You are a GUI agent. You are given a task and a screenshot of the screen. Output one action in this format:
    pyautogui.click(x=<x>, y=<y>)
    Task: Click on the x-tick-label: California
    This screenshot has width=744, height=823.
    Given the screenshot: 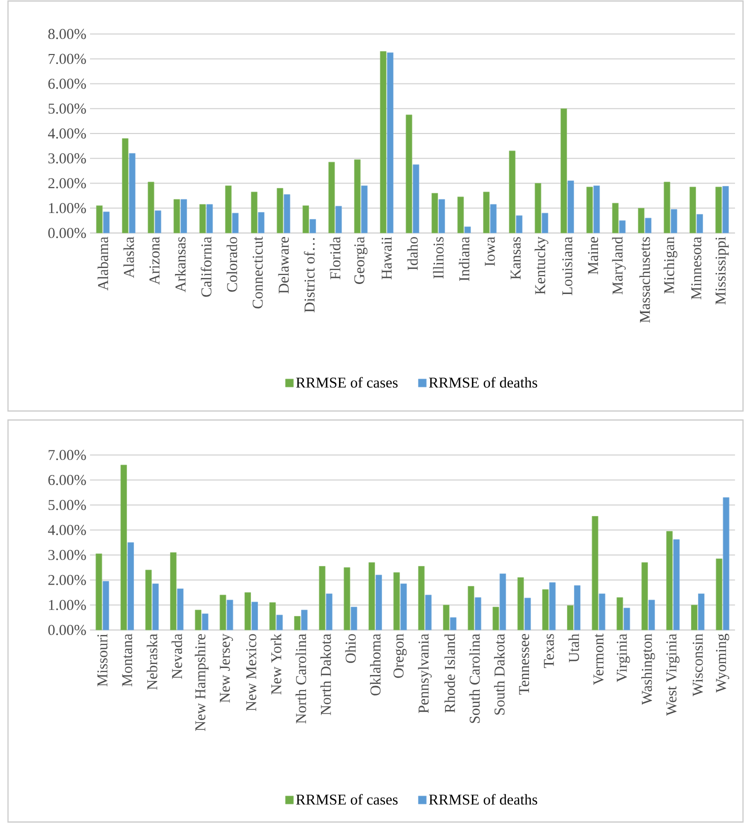 What is the action you would take?
    pyautogui.click(x=206, y=266)
    